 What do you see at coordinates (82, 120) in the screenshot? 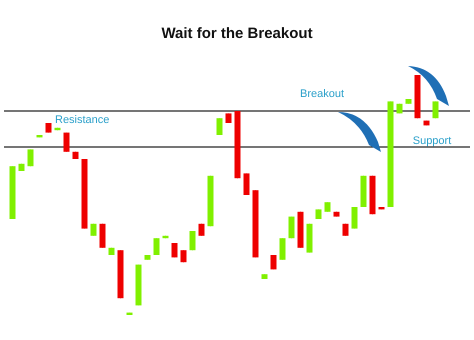
I see `ref-line-label: Resistance` at bounding box center [82, 120].